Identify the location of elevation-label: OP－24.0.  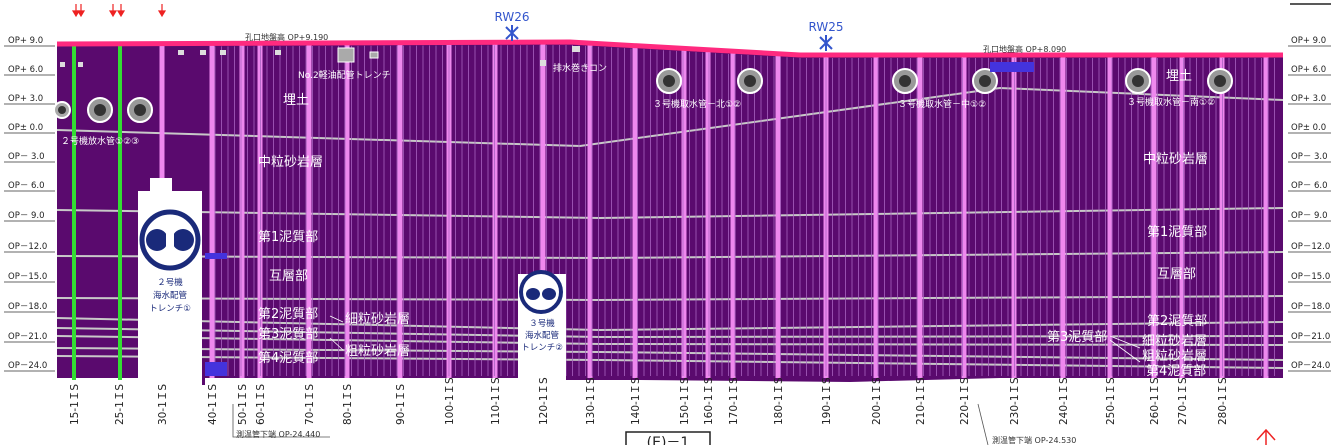
(27, 366).